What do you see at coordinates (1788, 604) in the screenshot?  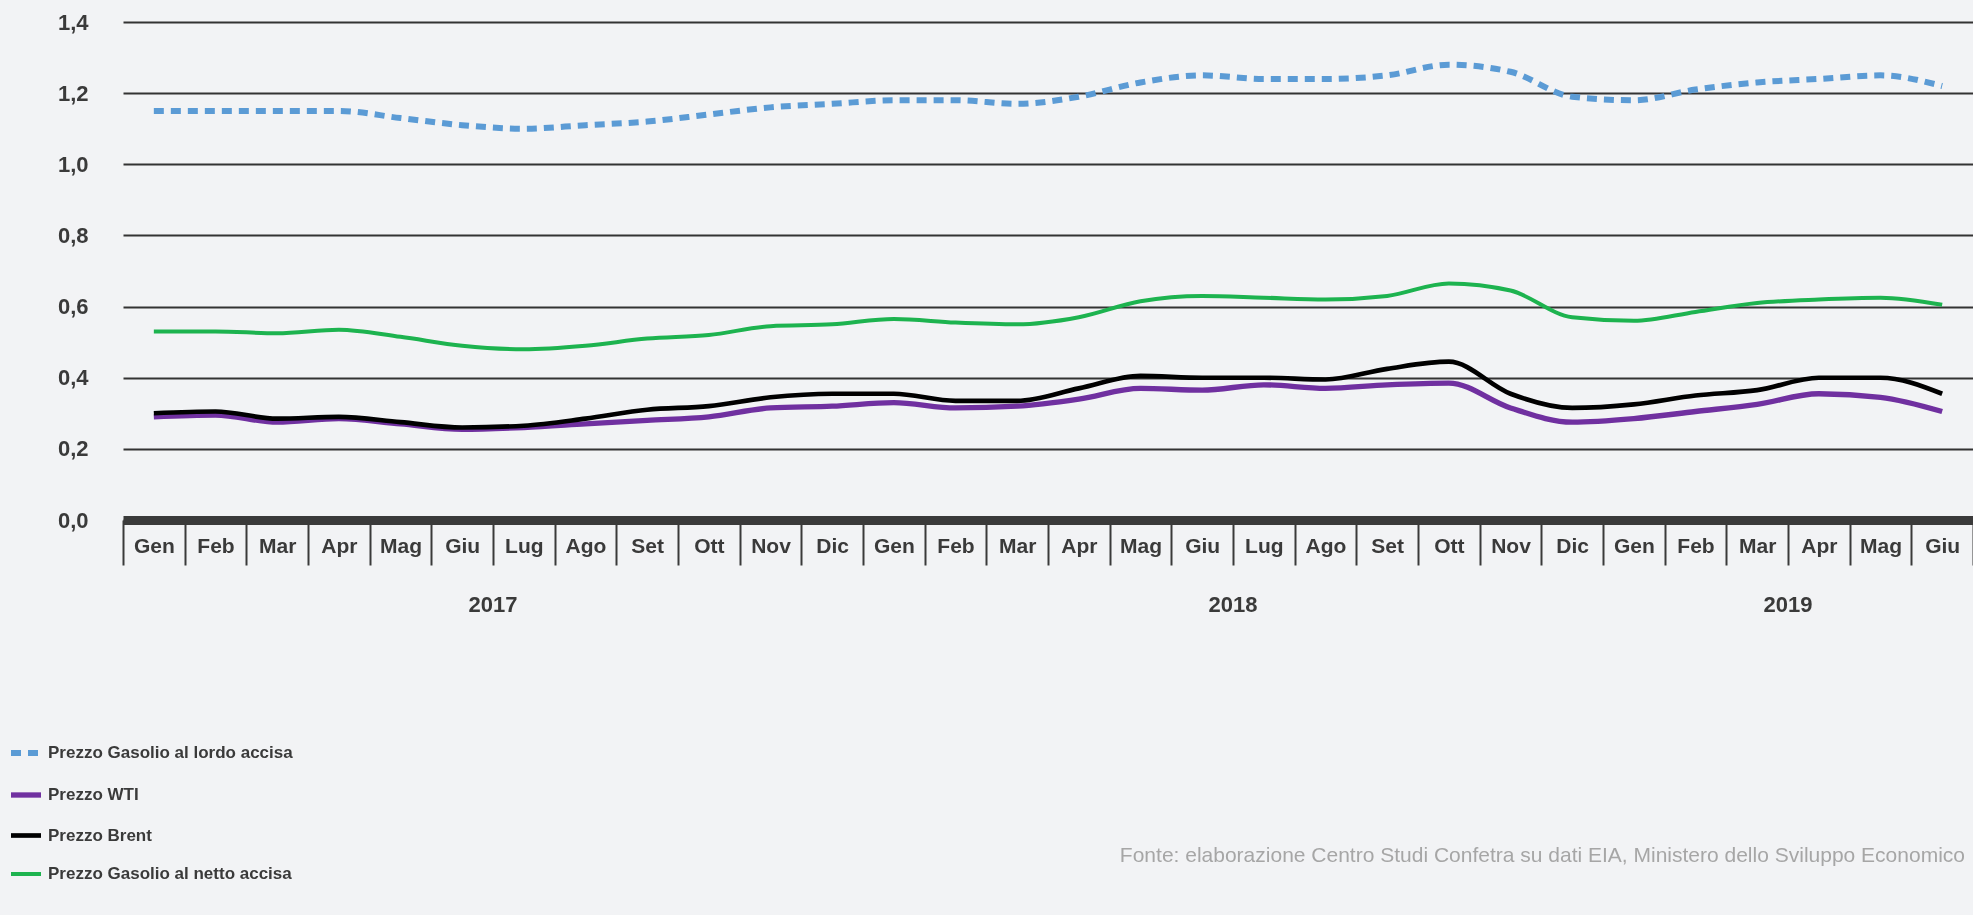 I see `text: 2019` at bounding box center [1788, 604].